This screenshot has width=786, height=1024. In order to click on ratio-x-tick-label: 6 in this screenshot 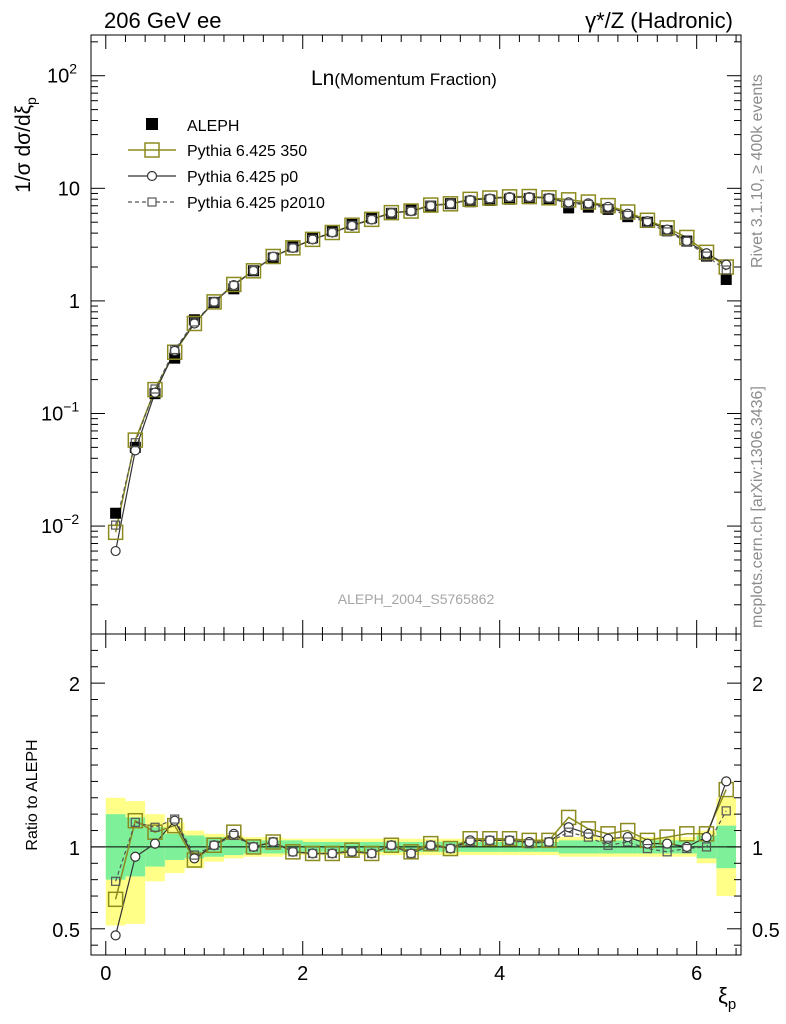, I will do `click(696, 974)`.